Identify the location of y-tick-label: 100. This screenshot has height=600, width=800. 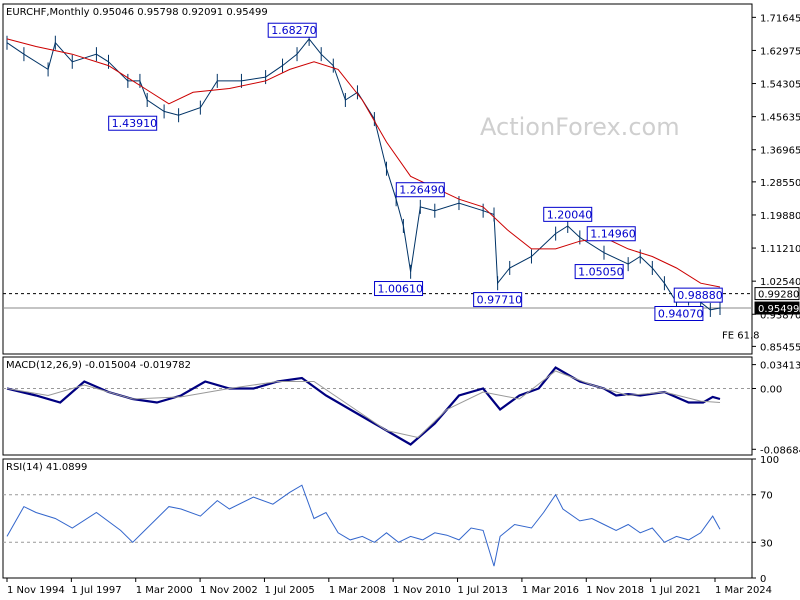
(769, 460).